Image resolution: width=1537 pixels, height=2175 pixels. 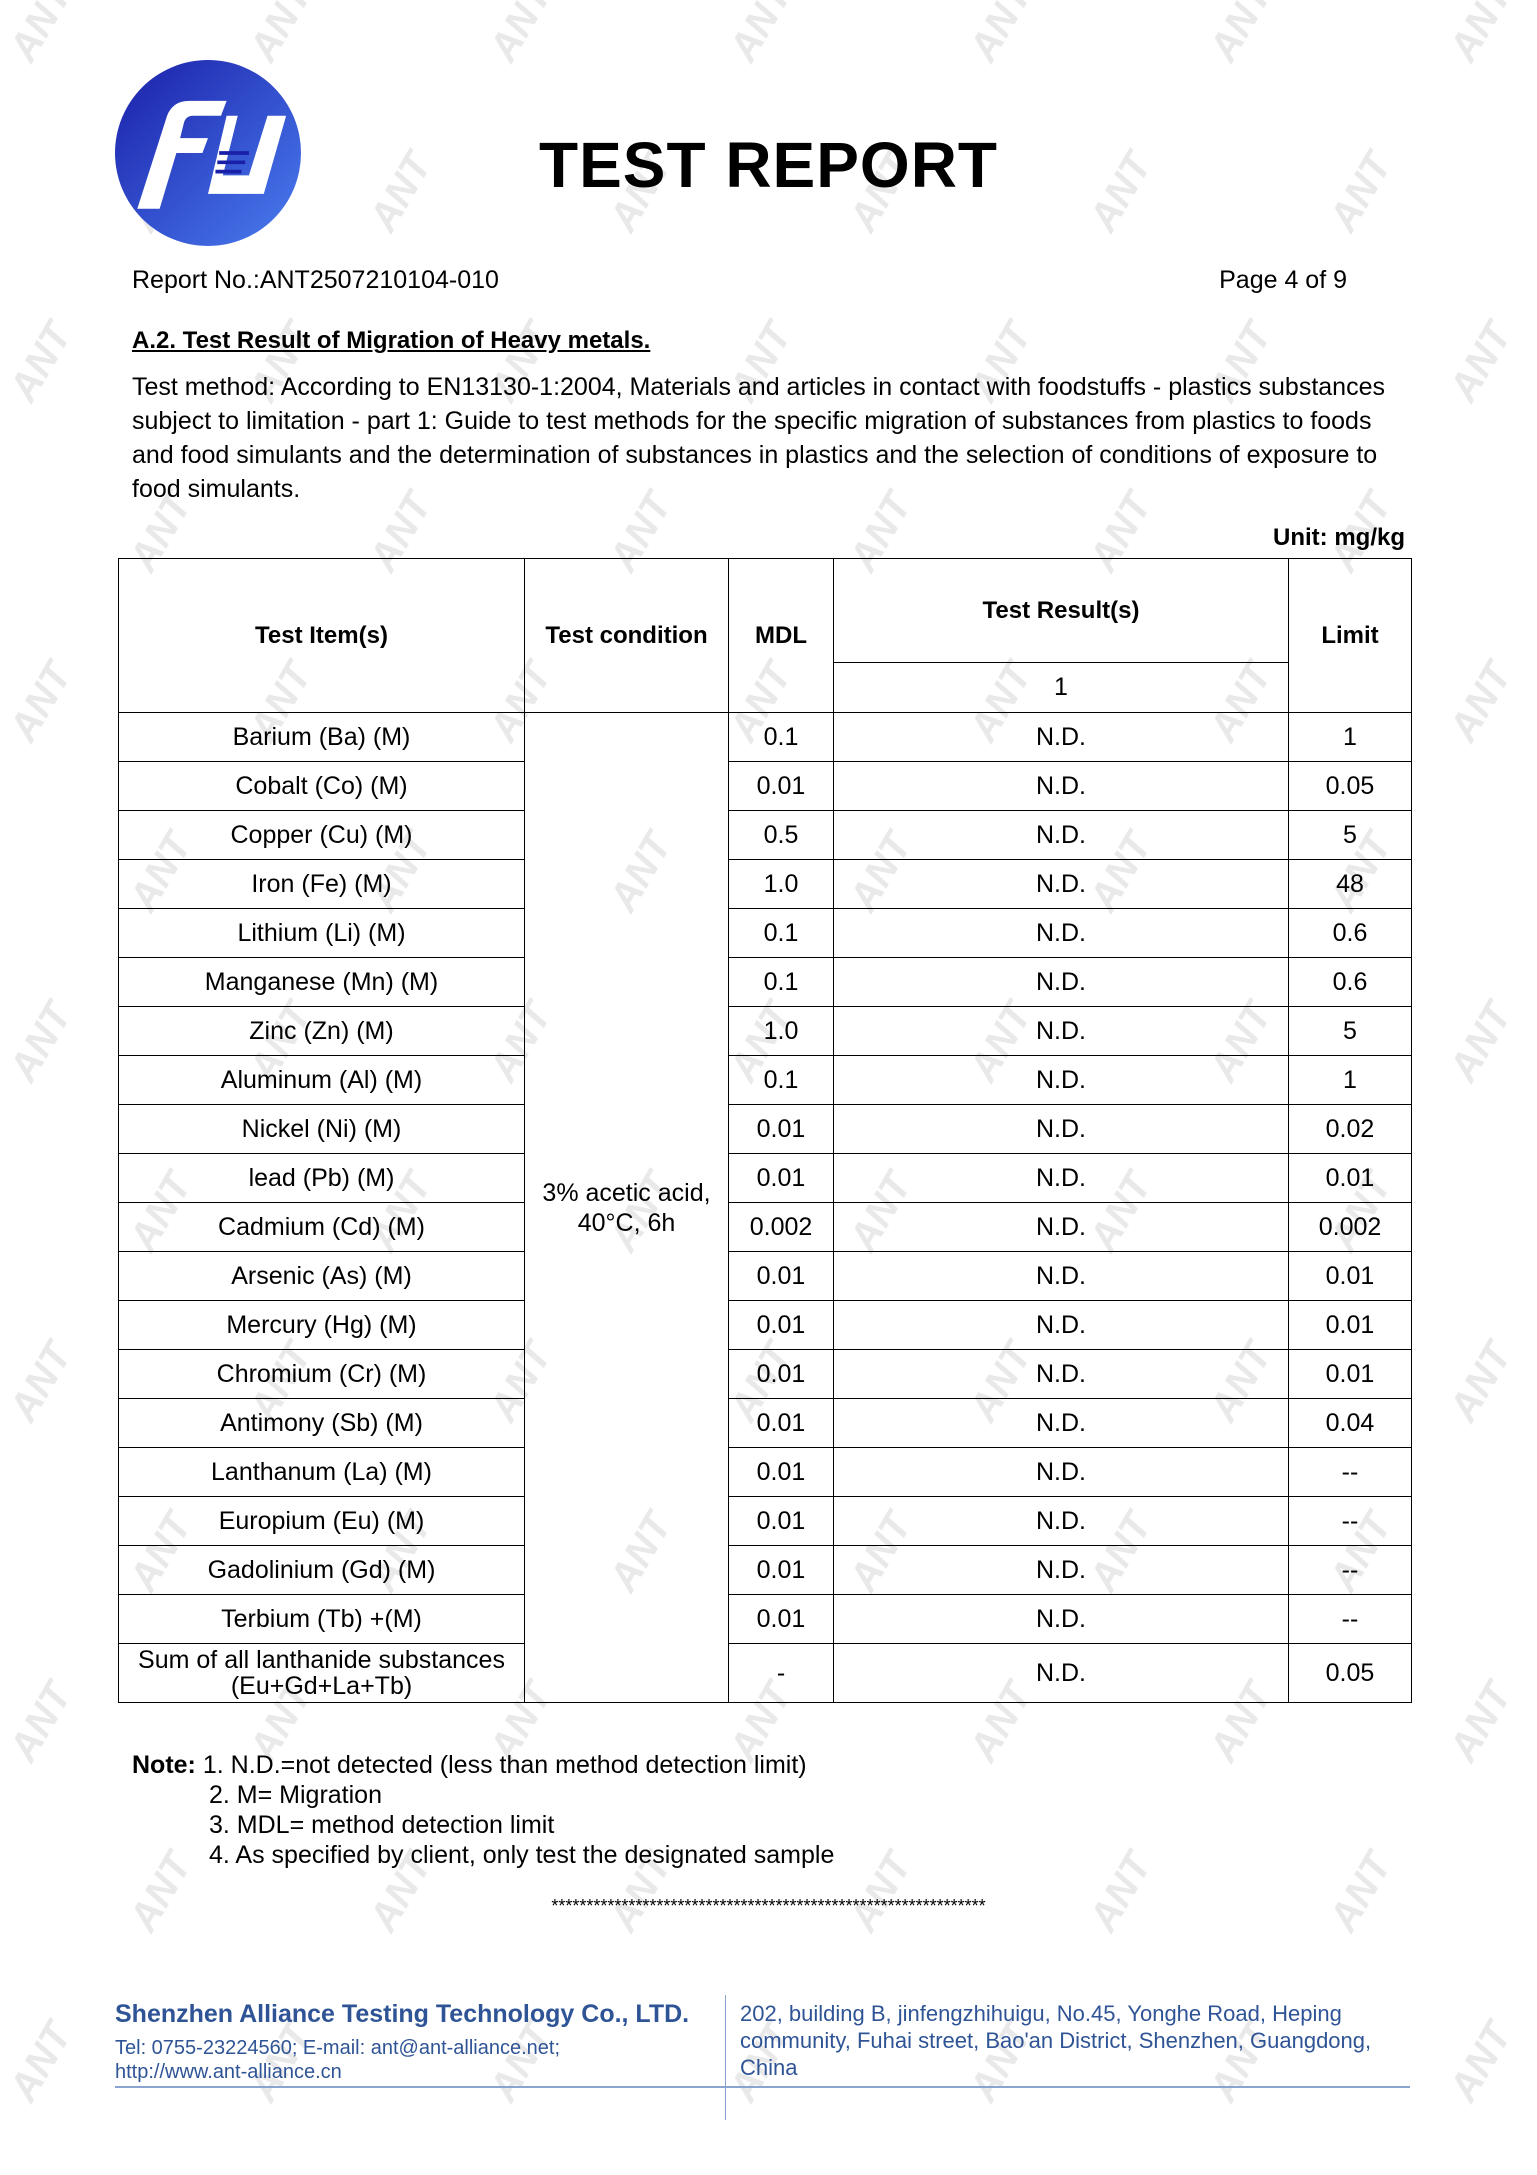 I want to click on table-row: Mercury (Hg) (M) 0.01 N.D. 0.01, so click(x=765, y=1325).